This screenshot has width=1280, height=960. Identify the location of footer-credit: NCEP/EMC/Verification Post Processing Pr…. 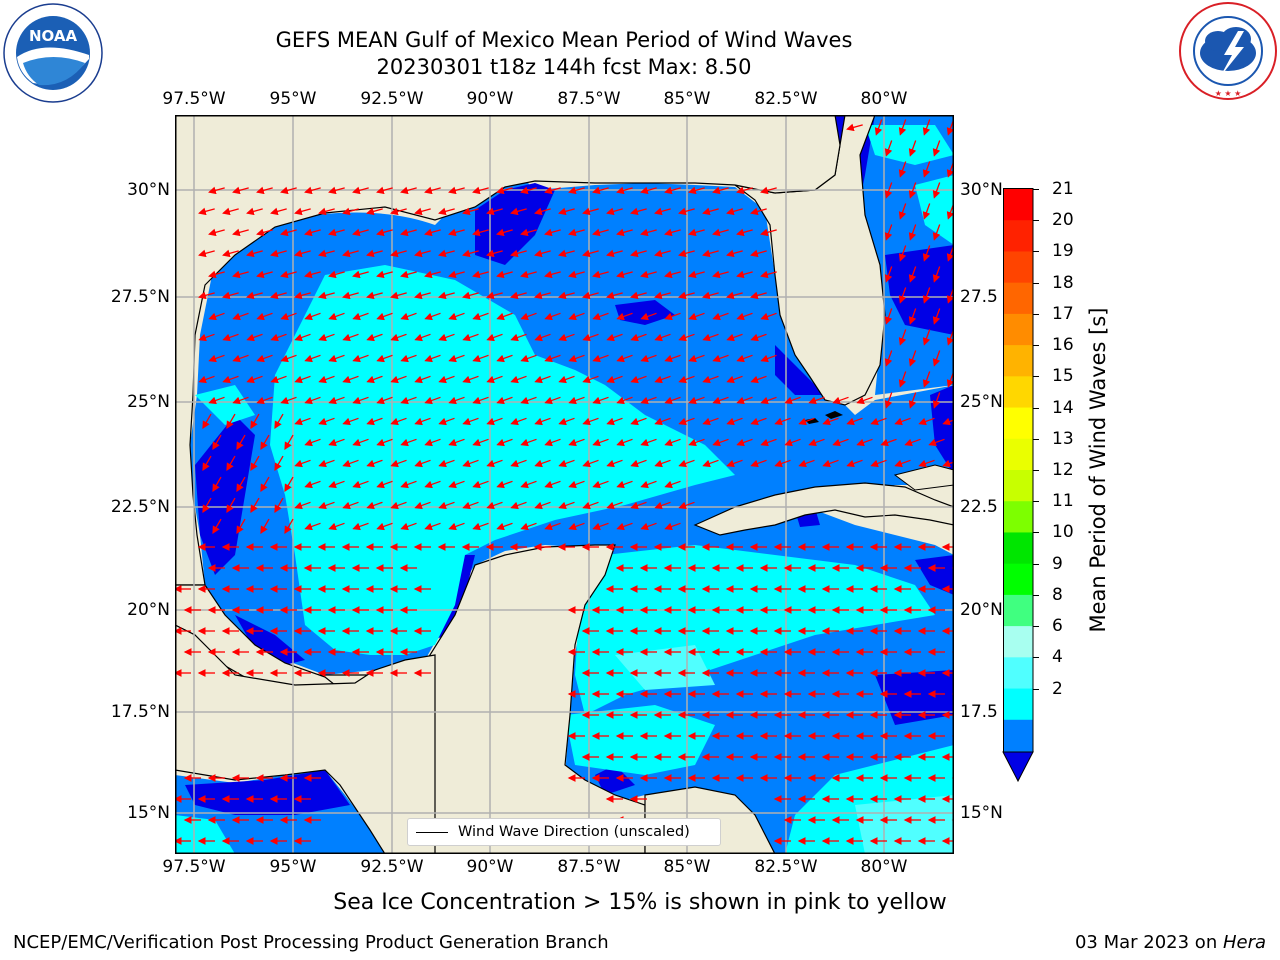
(311, 942).